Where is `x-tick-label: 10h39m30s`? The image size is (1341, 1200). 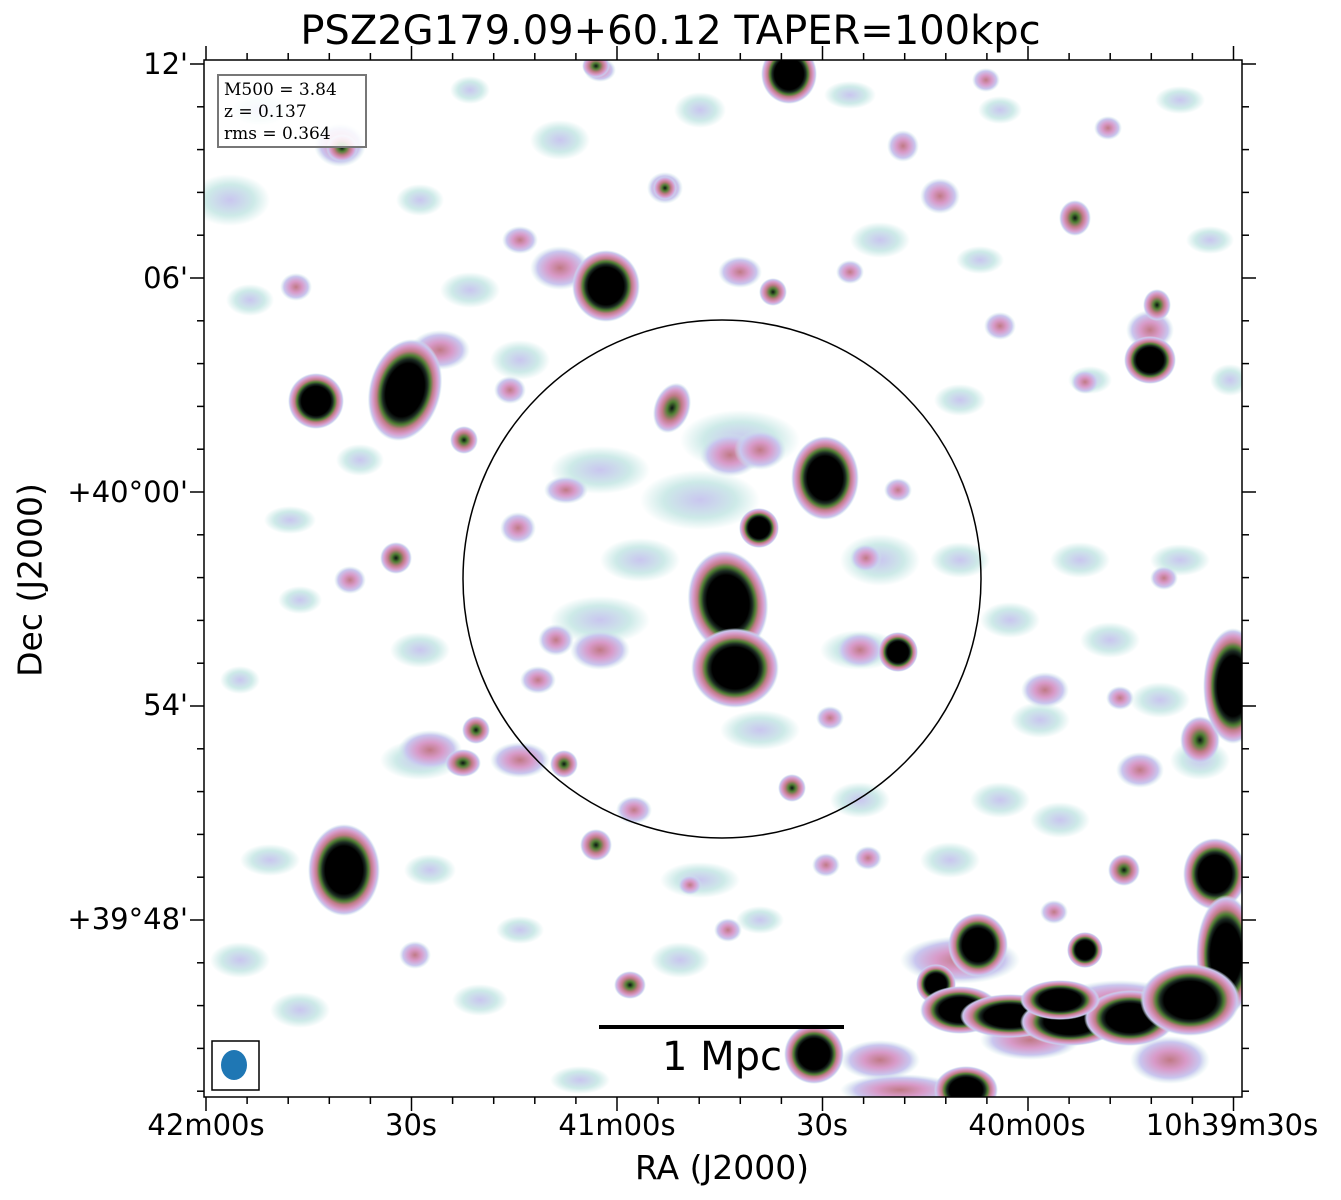 x-tick-label: 10h39m30s is located at coordinates (1232, 1125).